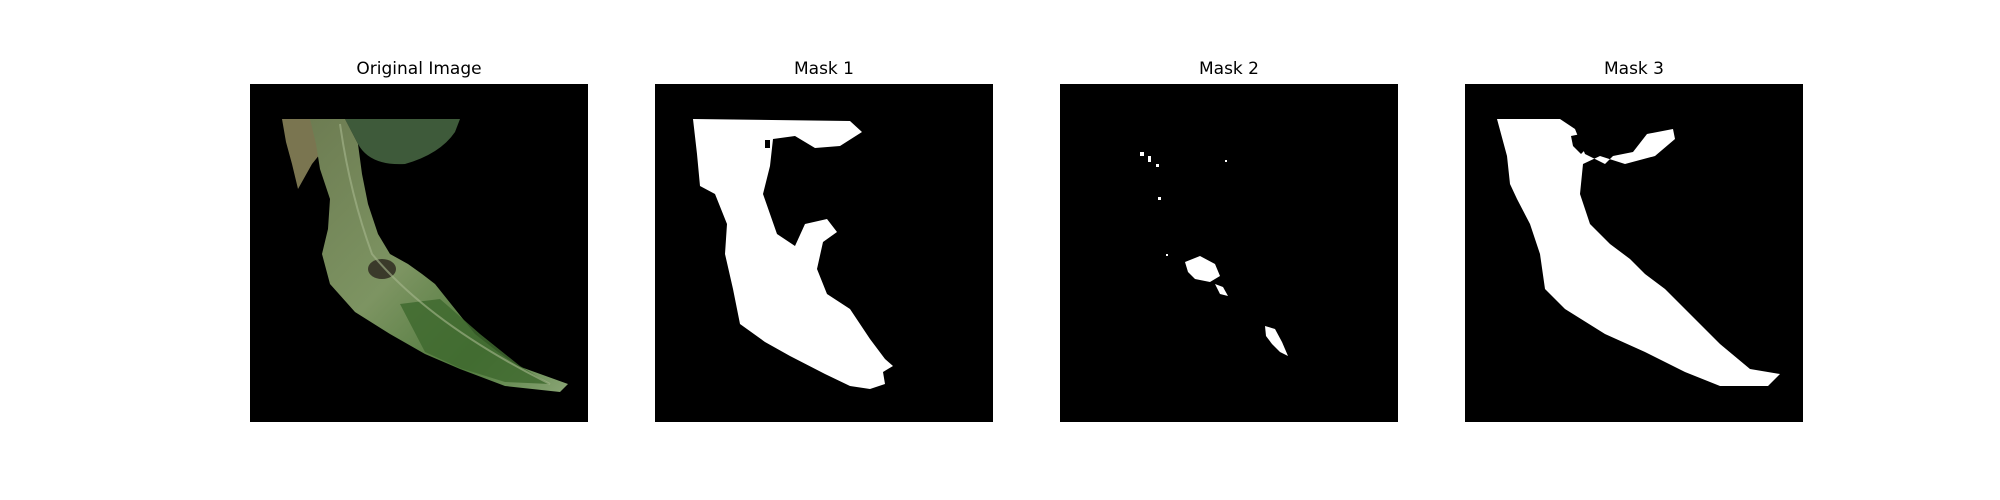 The image size is (2000, 500). I want to click on original-leaf-image, so click(419, 253).